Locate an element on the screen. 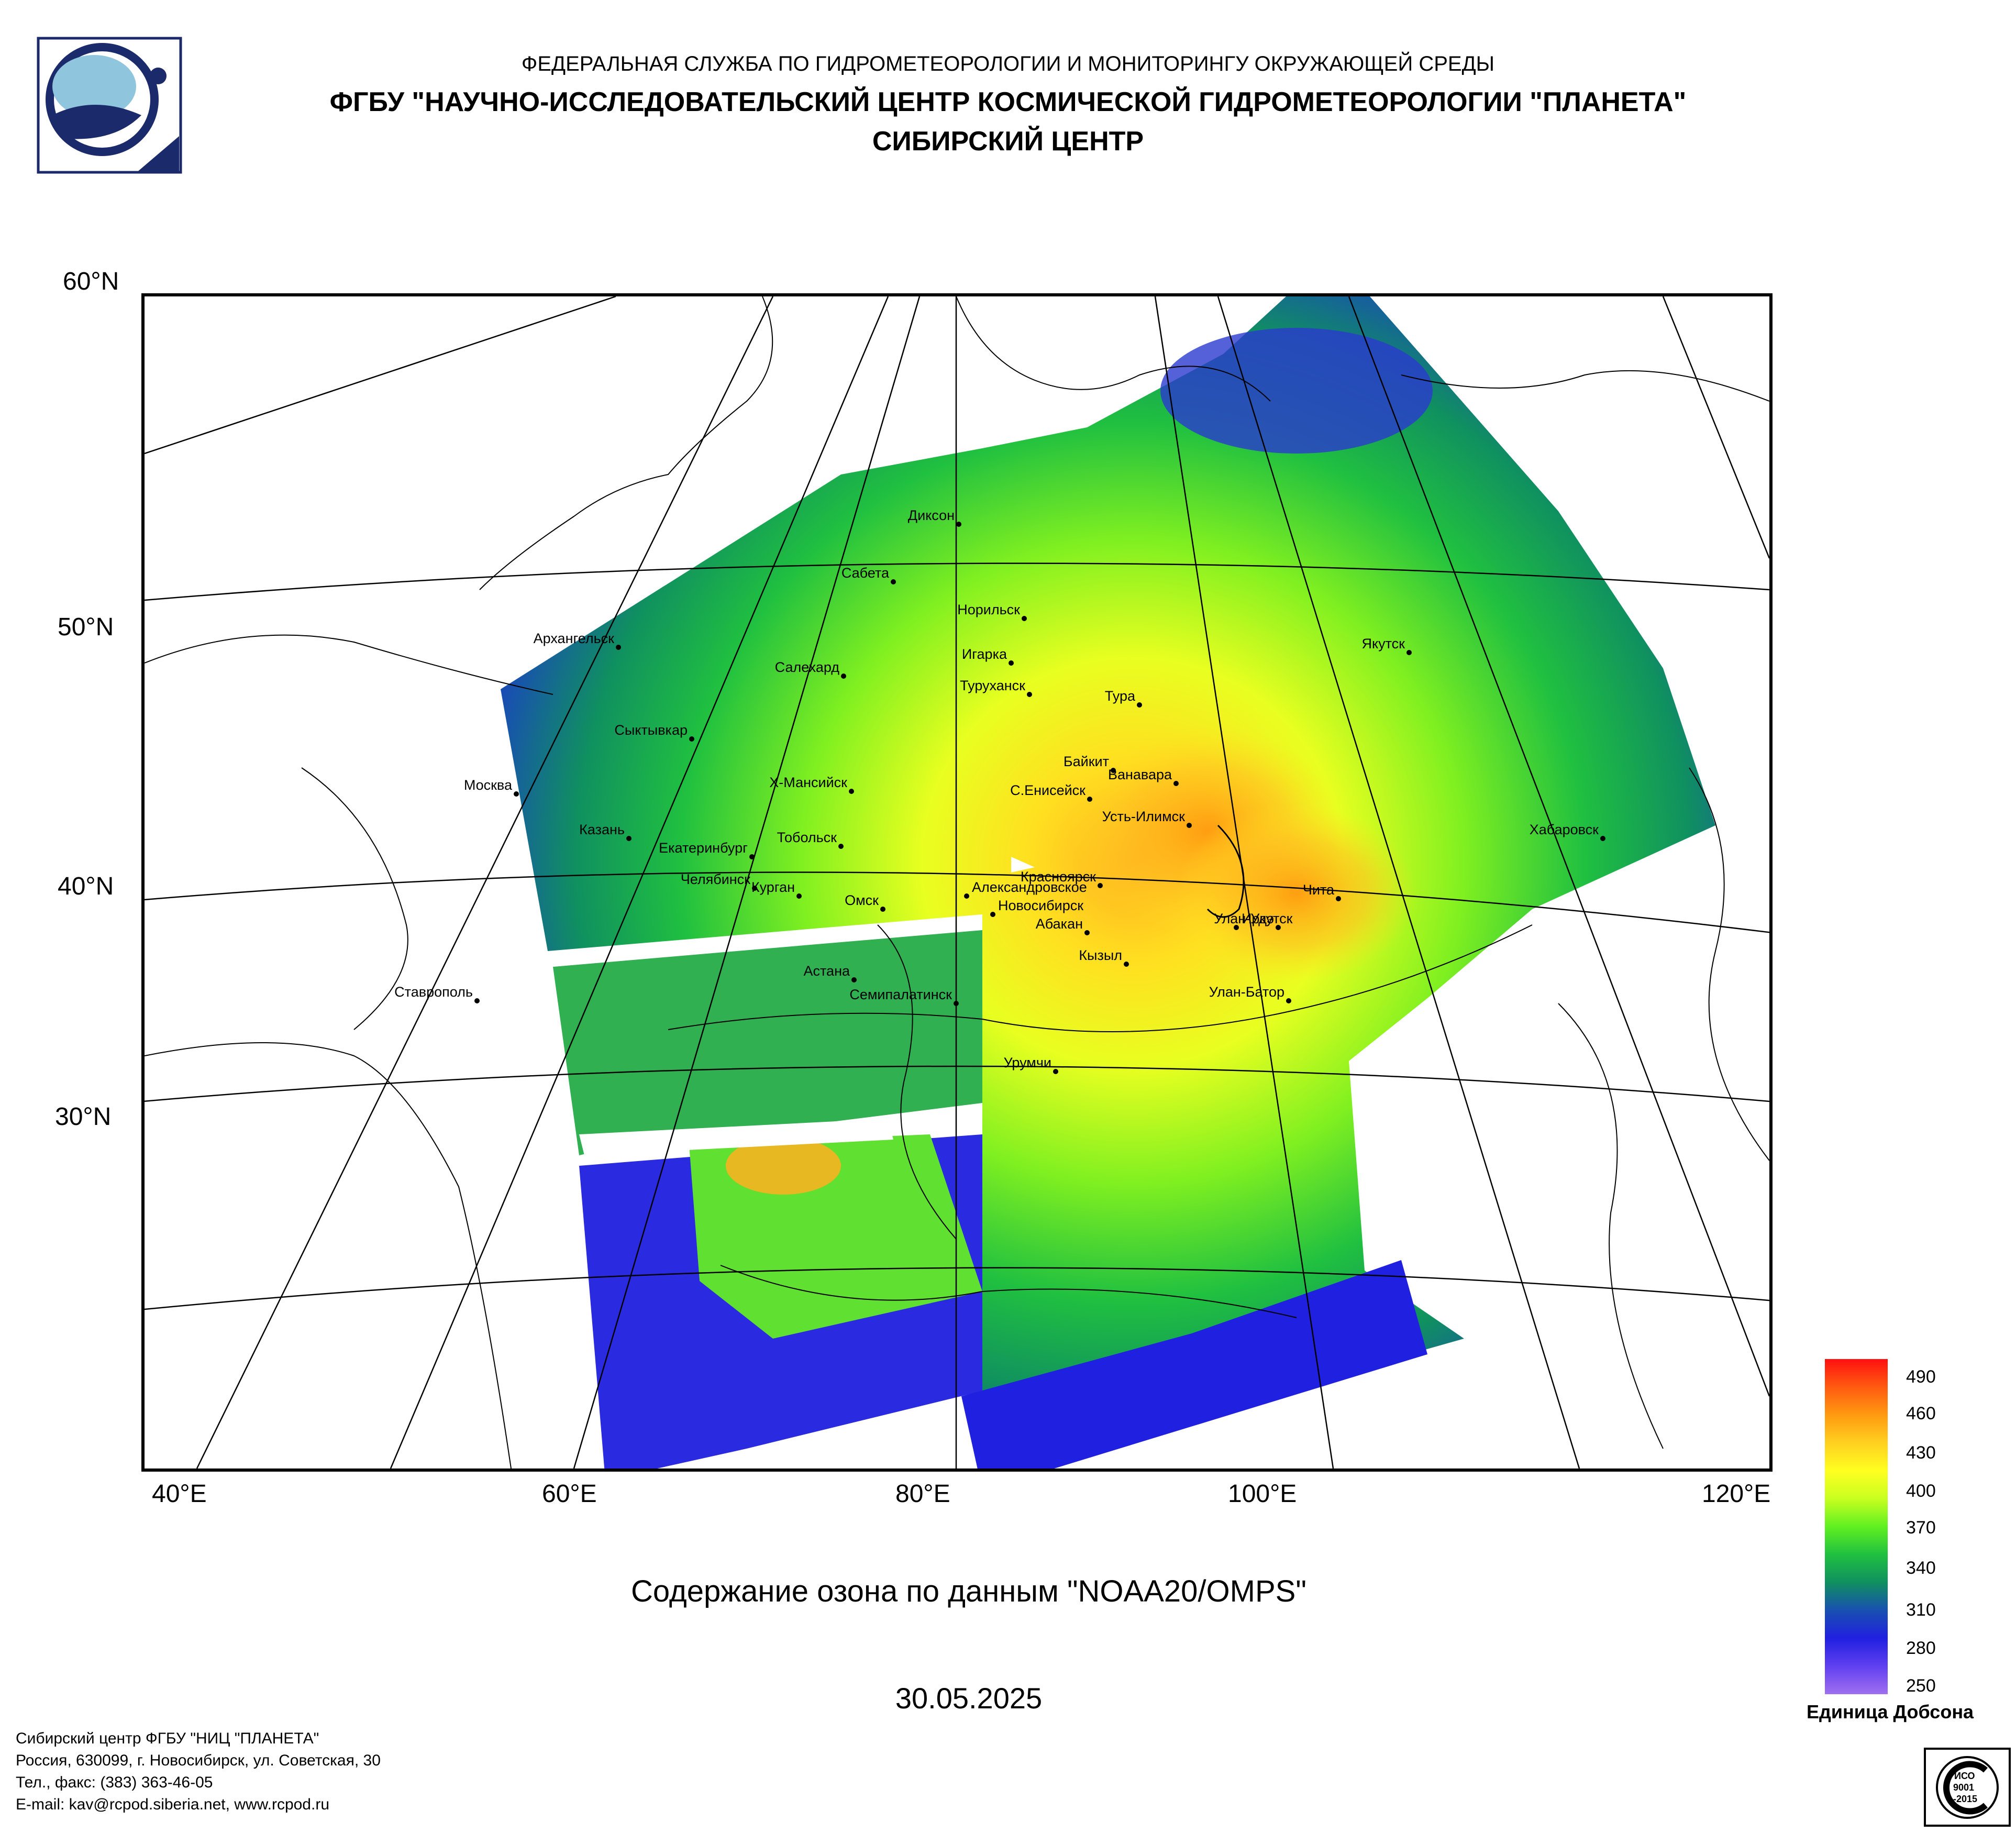 The height and width of the screenshot is (1833, 2016). lon-label-80: 80°E is located at coordinates (923, 1494).